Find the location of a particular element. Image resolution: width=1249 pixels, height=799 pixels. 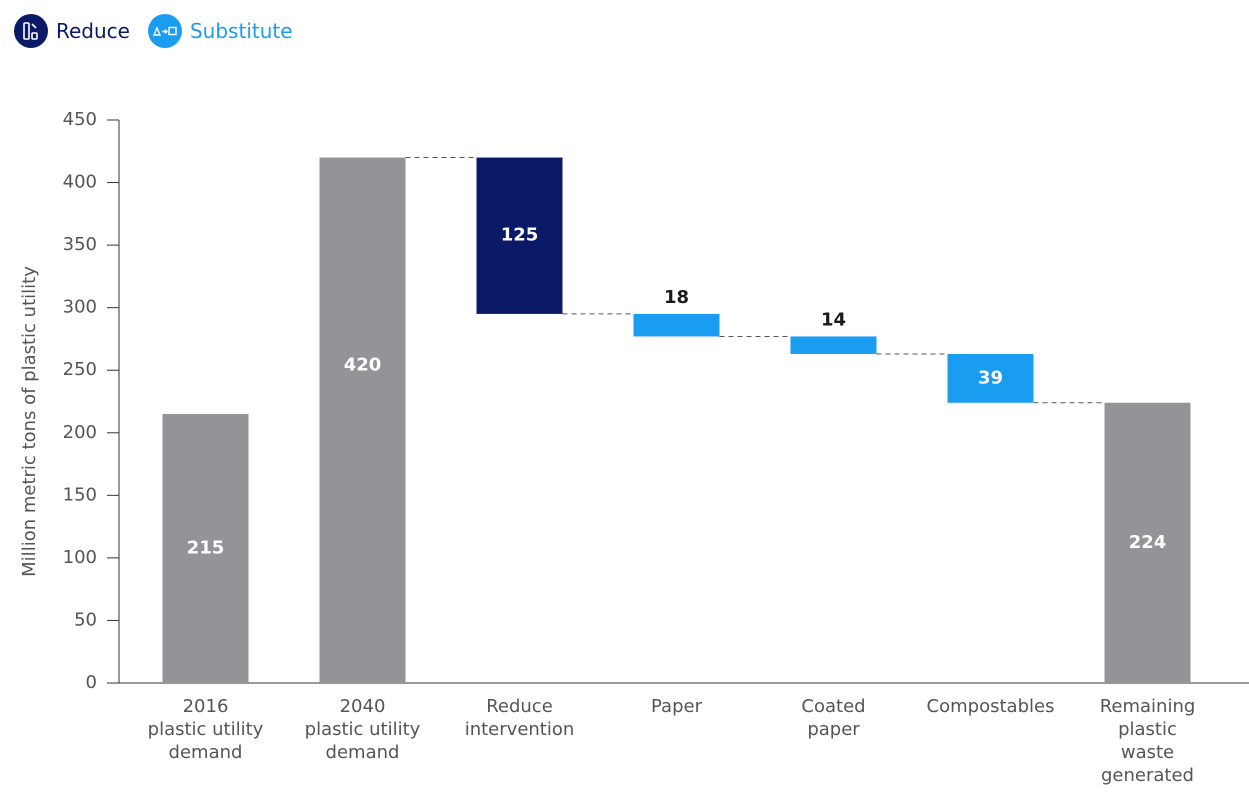

data-label: 215 is located at coordinates (206, 548).